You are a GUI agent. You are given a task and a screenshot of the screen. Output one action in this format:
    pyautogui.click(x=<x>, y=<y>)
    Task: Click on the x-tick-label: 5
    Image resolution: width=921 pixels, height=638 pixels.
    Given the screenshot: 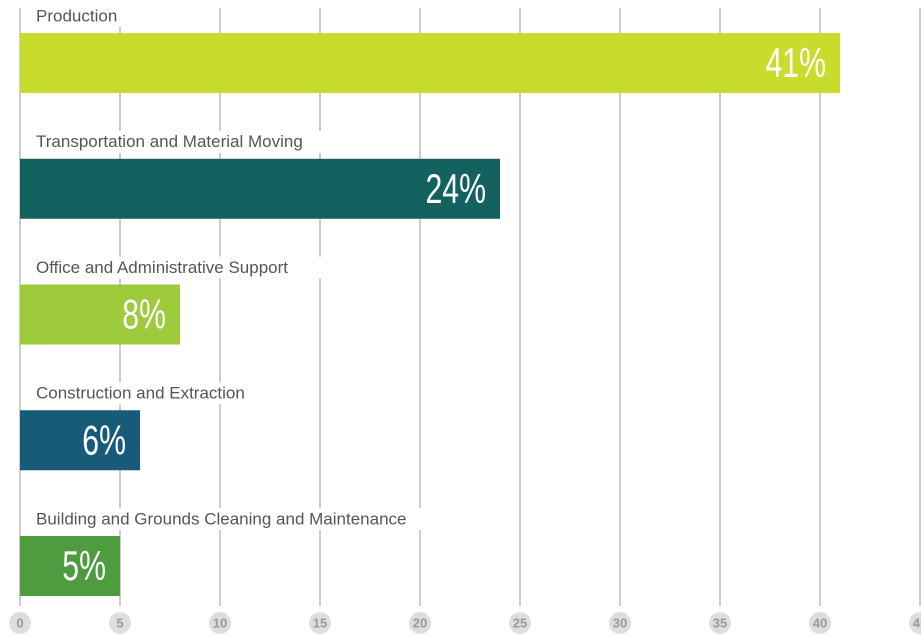 What is the action you would take?
    pyautogui.click(x=119, y=622)
    